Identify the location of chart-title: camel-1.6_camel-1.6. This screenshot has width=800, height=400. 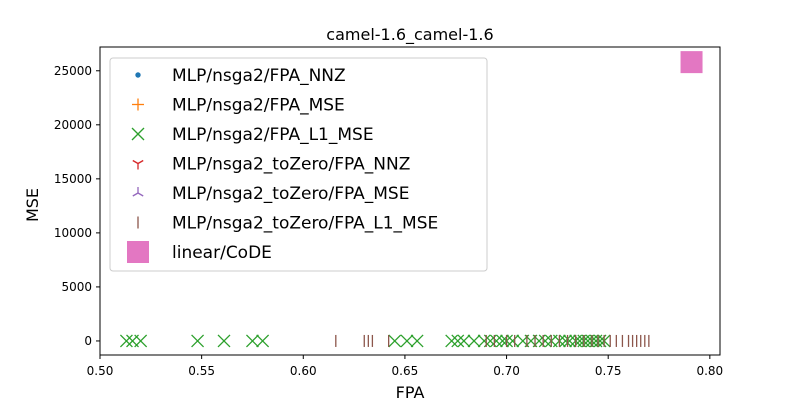
(409, 35).